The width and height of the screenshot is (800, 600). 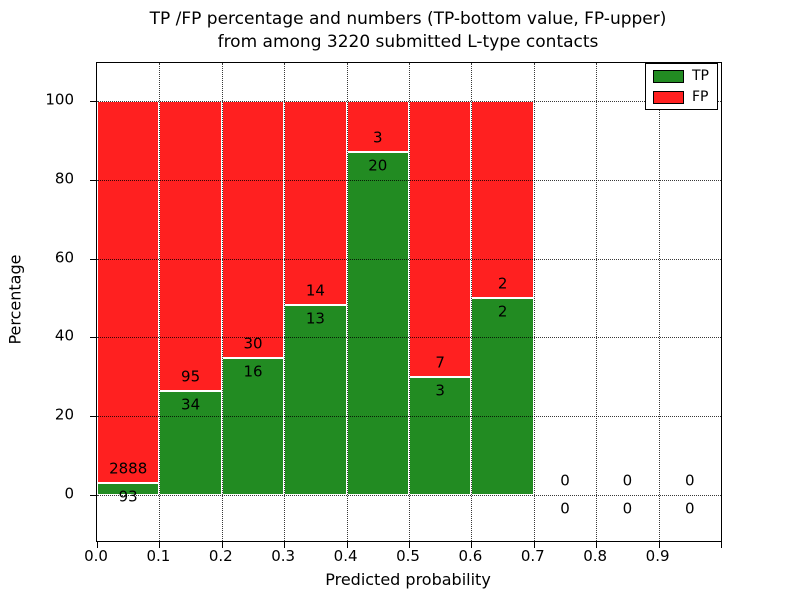 I want to click on y-axis-label: Percentage, so click(x=15, y=299).